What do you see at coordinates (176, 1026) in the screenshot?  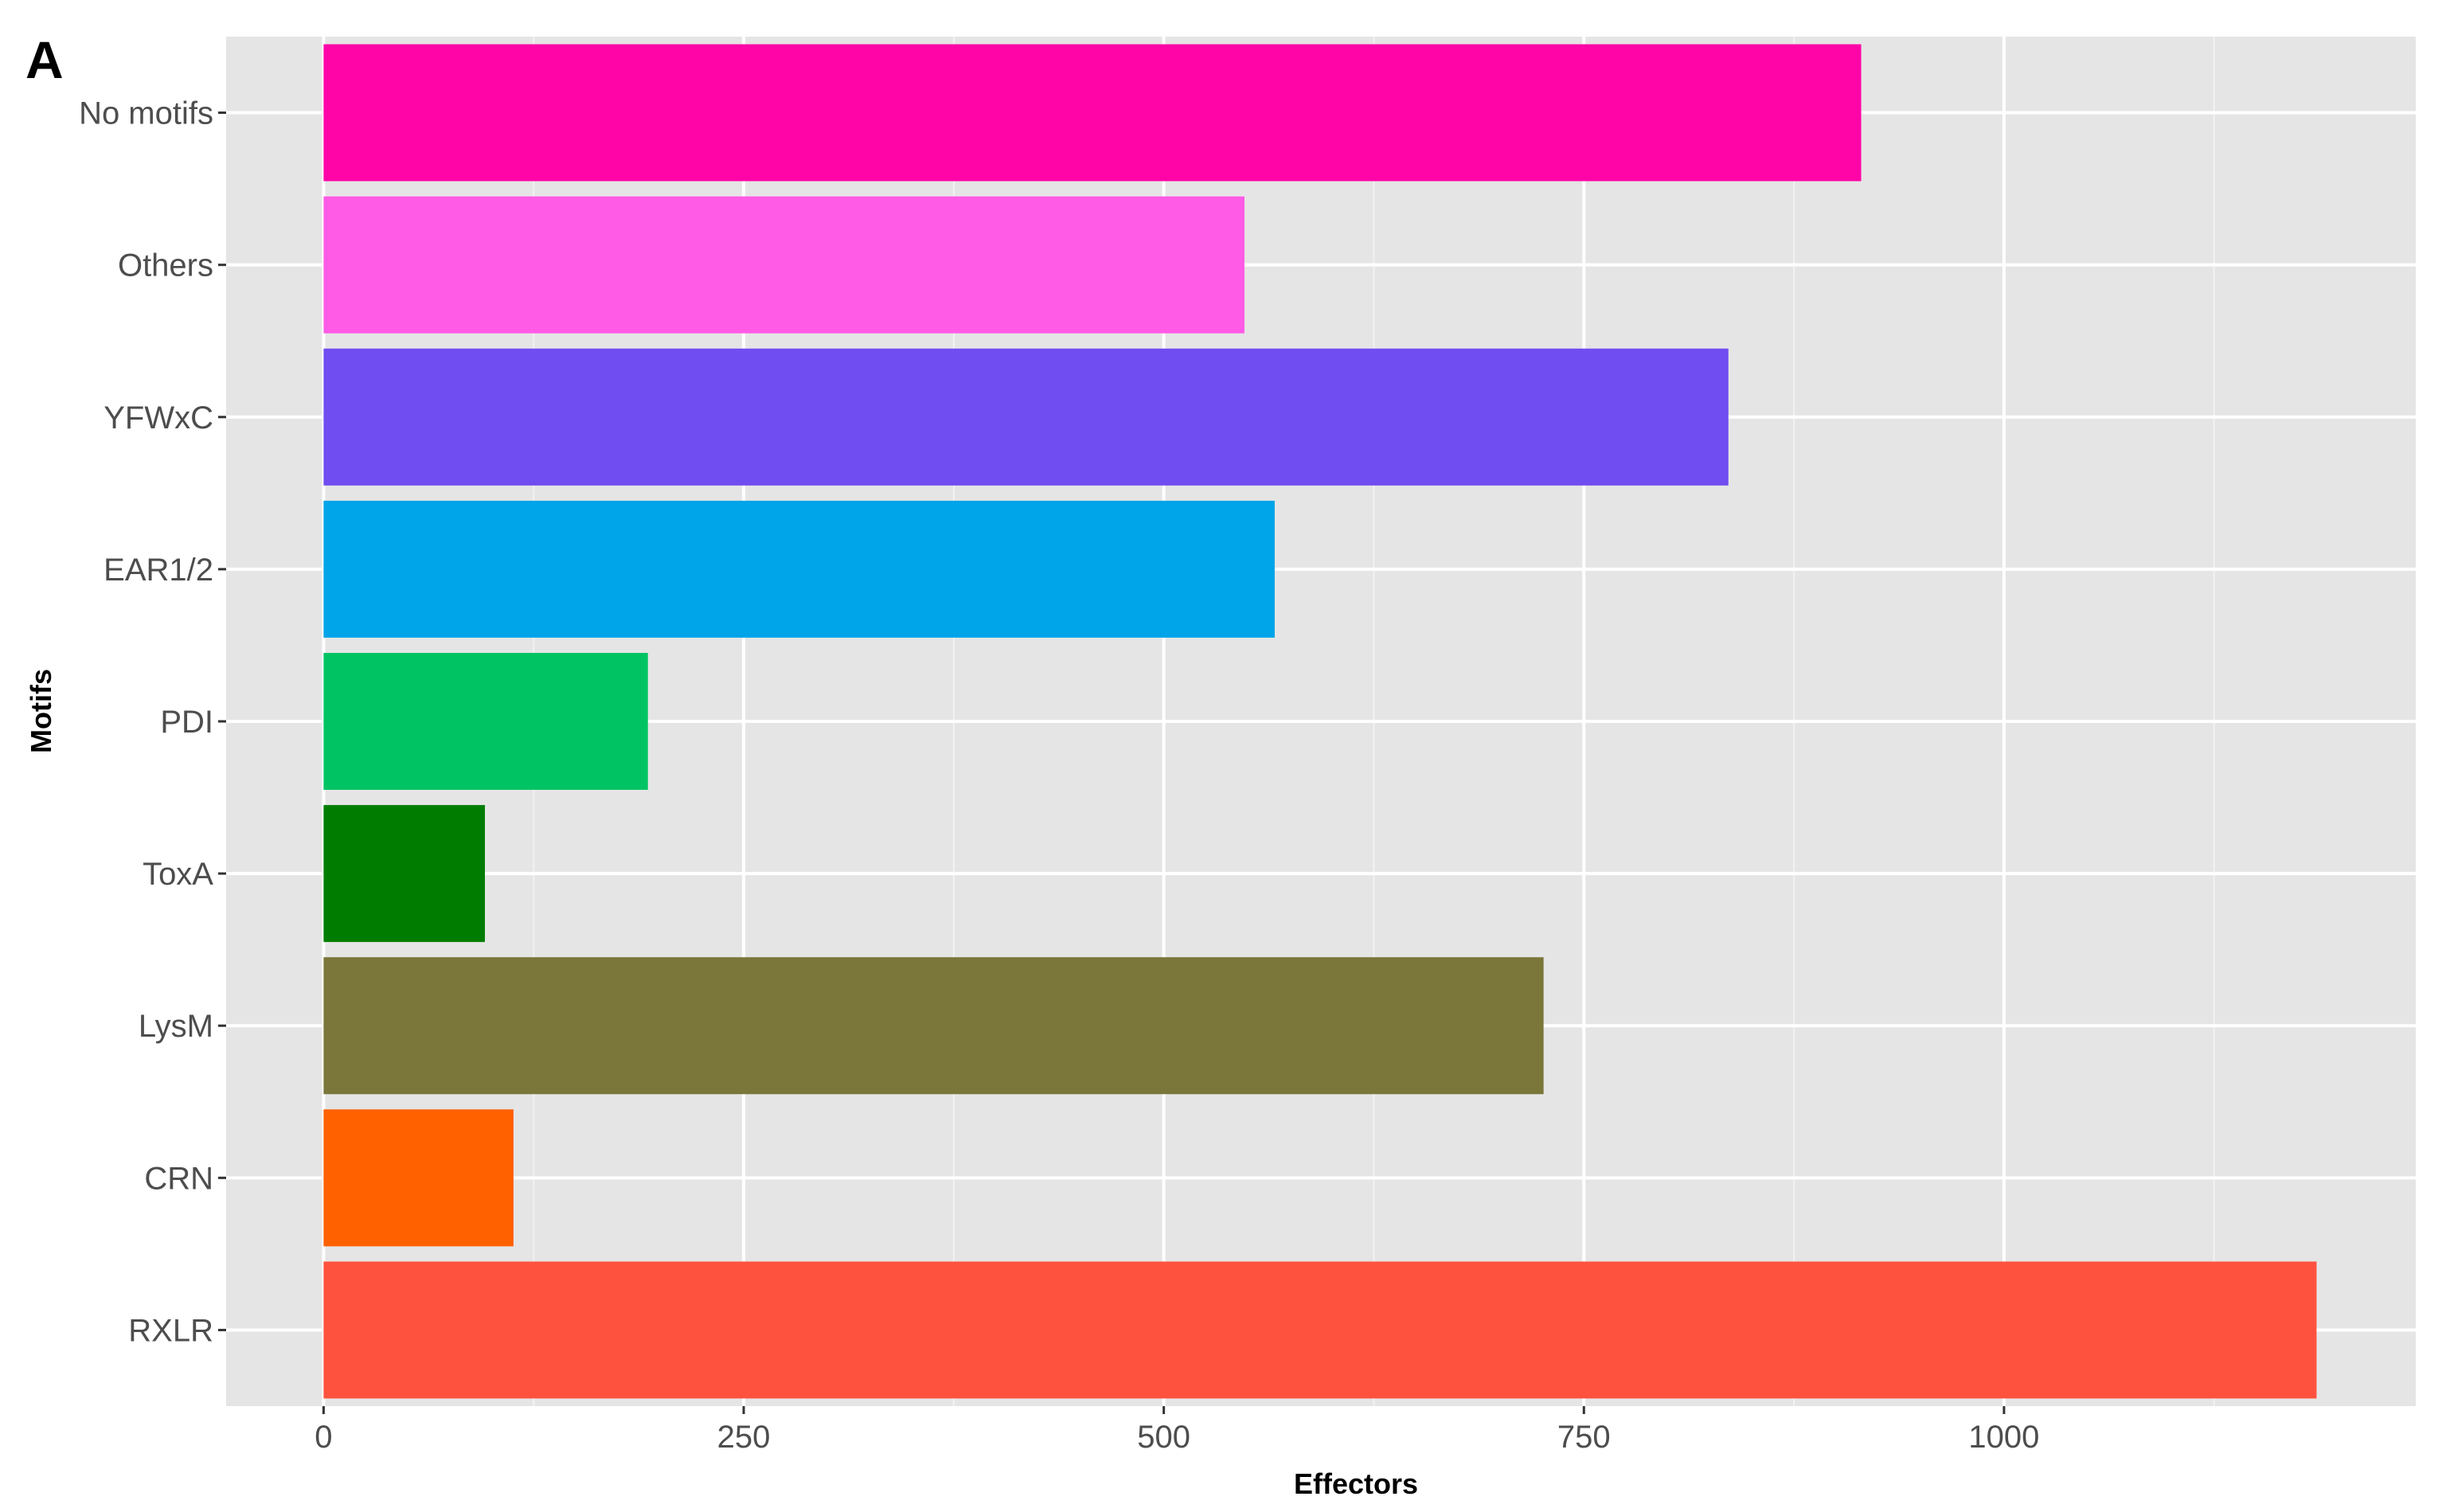 I see `y-tick-label: LysM` at bounding box center [176, 1026].